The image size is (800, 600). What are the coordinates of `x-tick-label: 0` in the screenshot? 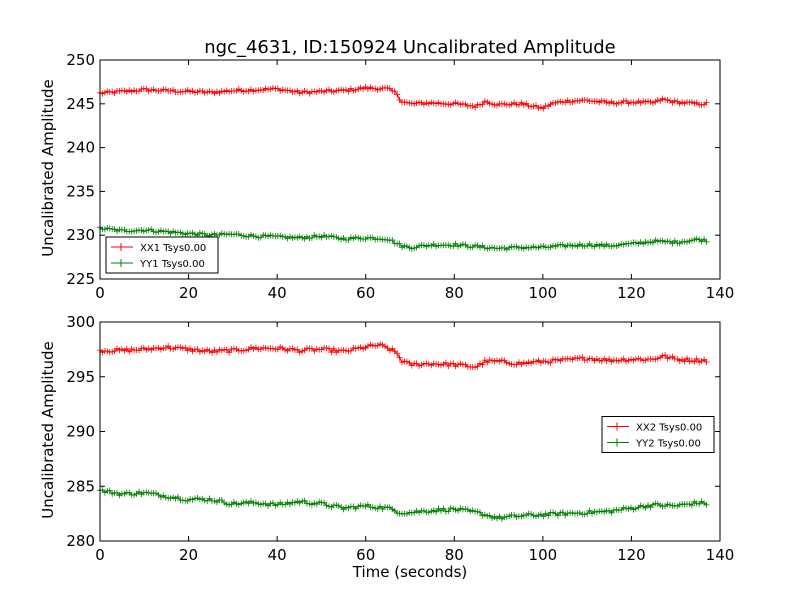 It's located at (100, 555).